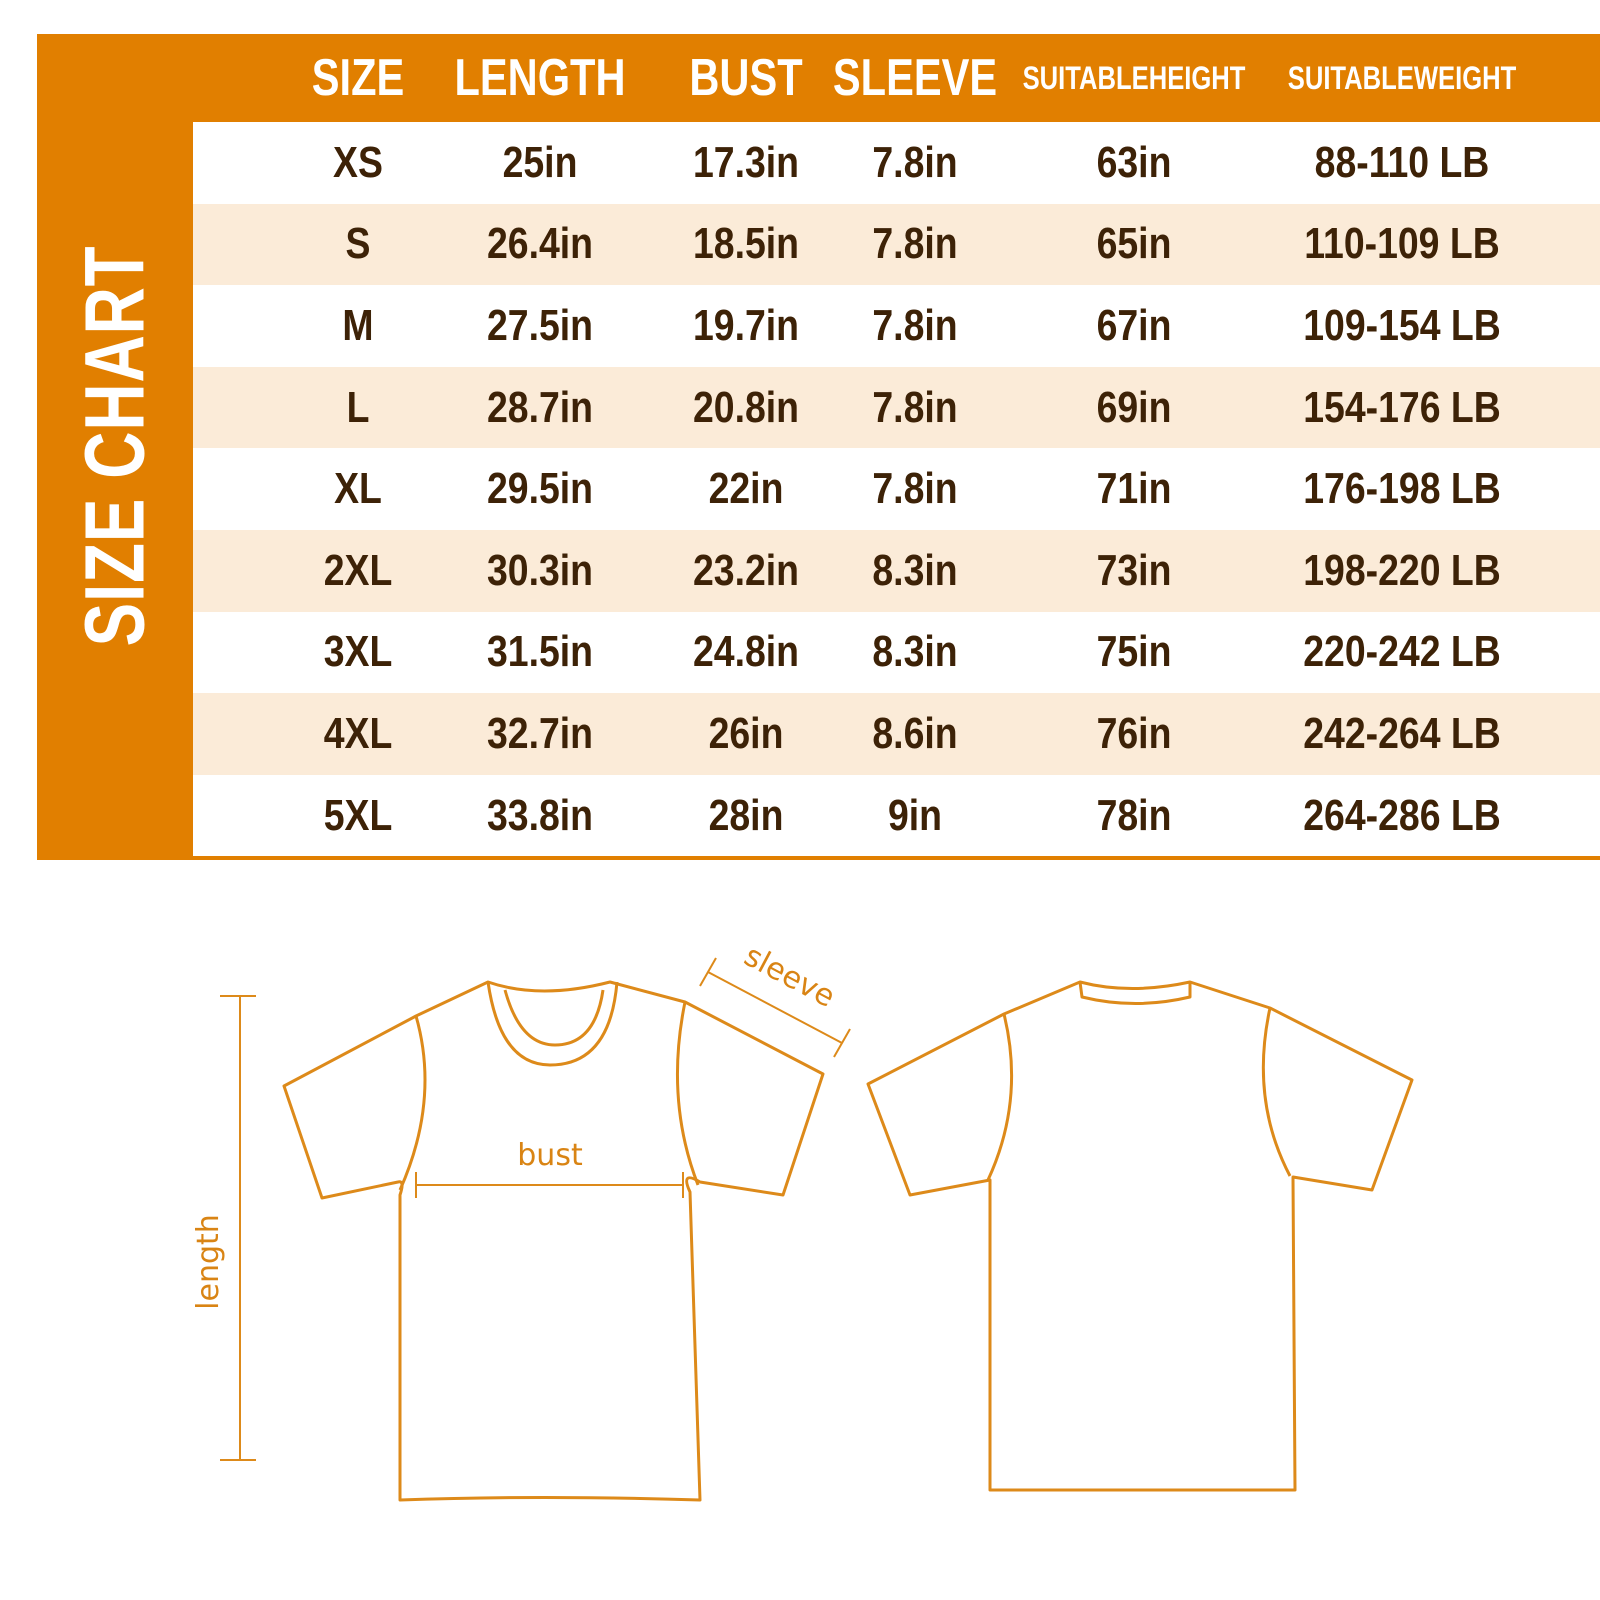 The image size is (1600, 1600). Describe the element at coordinates (358, 325) in the screenshot. I see `table-cell: M` at that location.